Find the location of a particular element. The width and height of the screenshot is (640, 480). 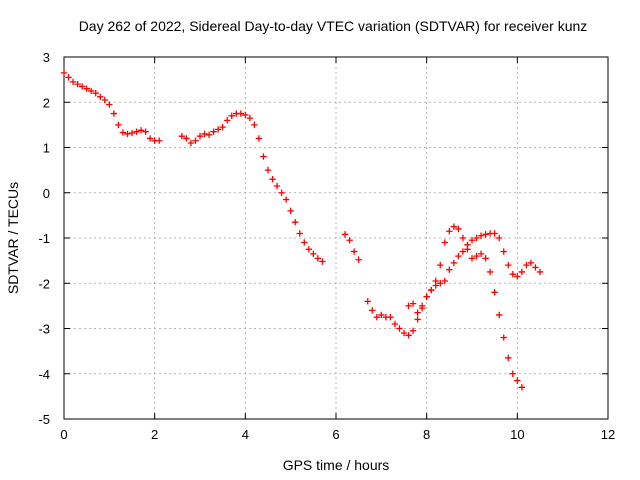

y-tick-label: 0 is located at coordinates (46, 193).